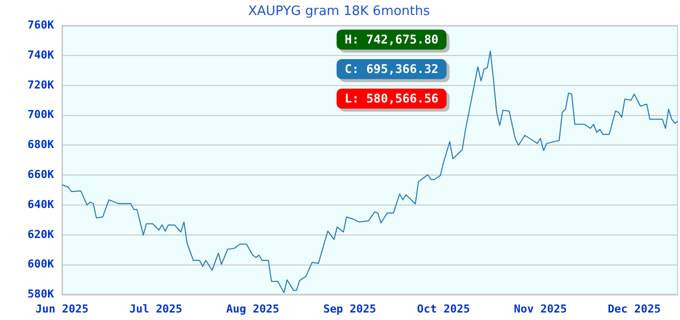 The image size is (680, 320). Describe the element at coordinates (349, 309) in the screenshot. I see `x-tick-label: Sep 2025` at that location.